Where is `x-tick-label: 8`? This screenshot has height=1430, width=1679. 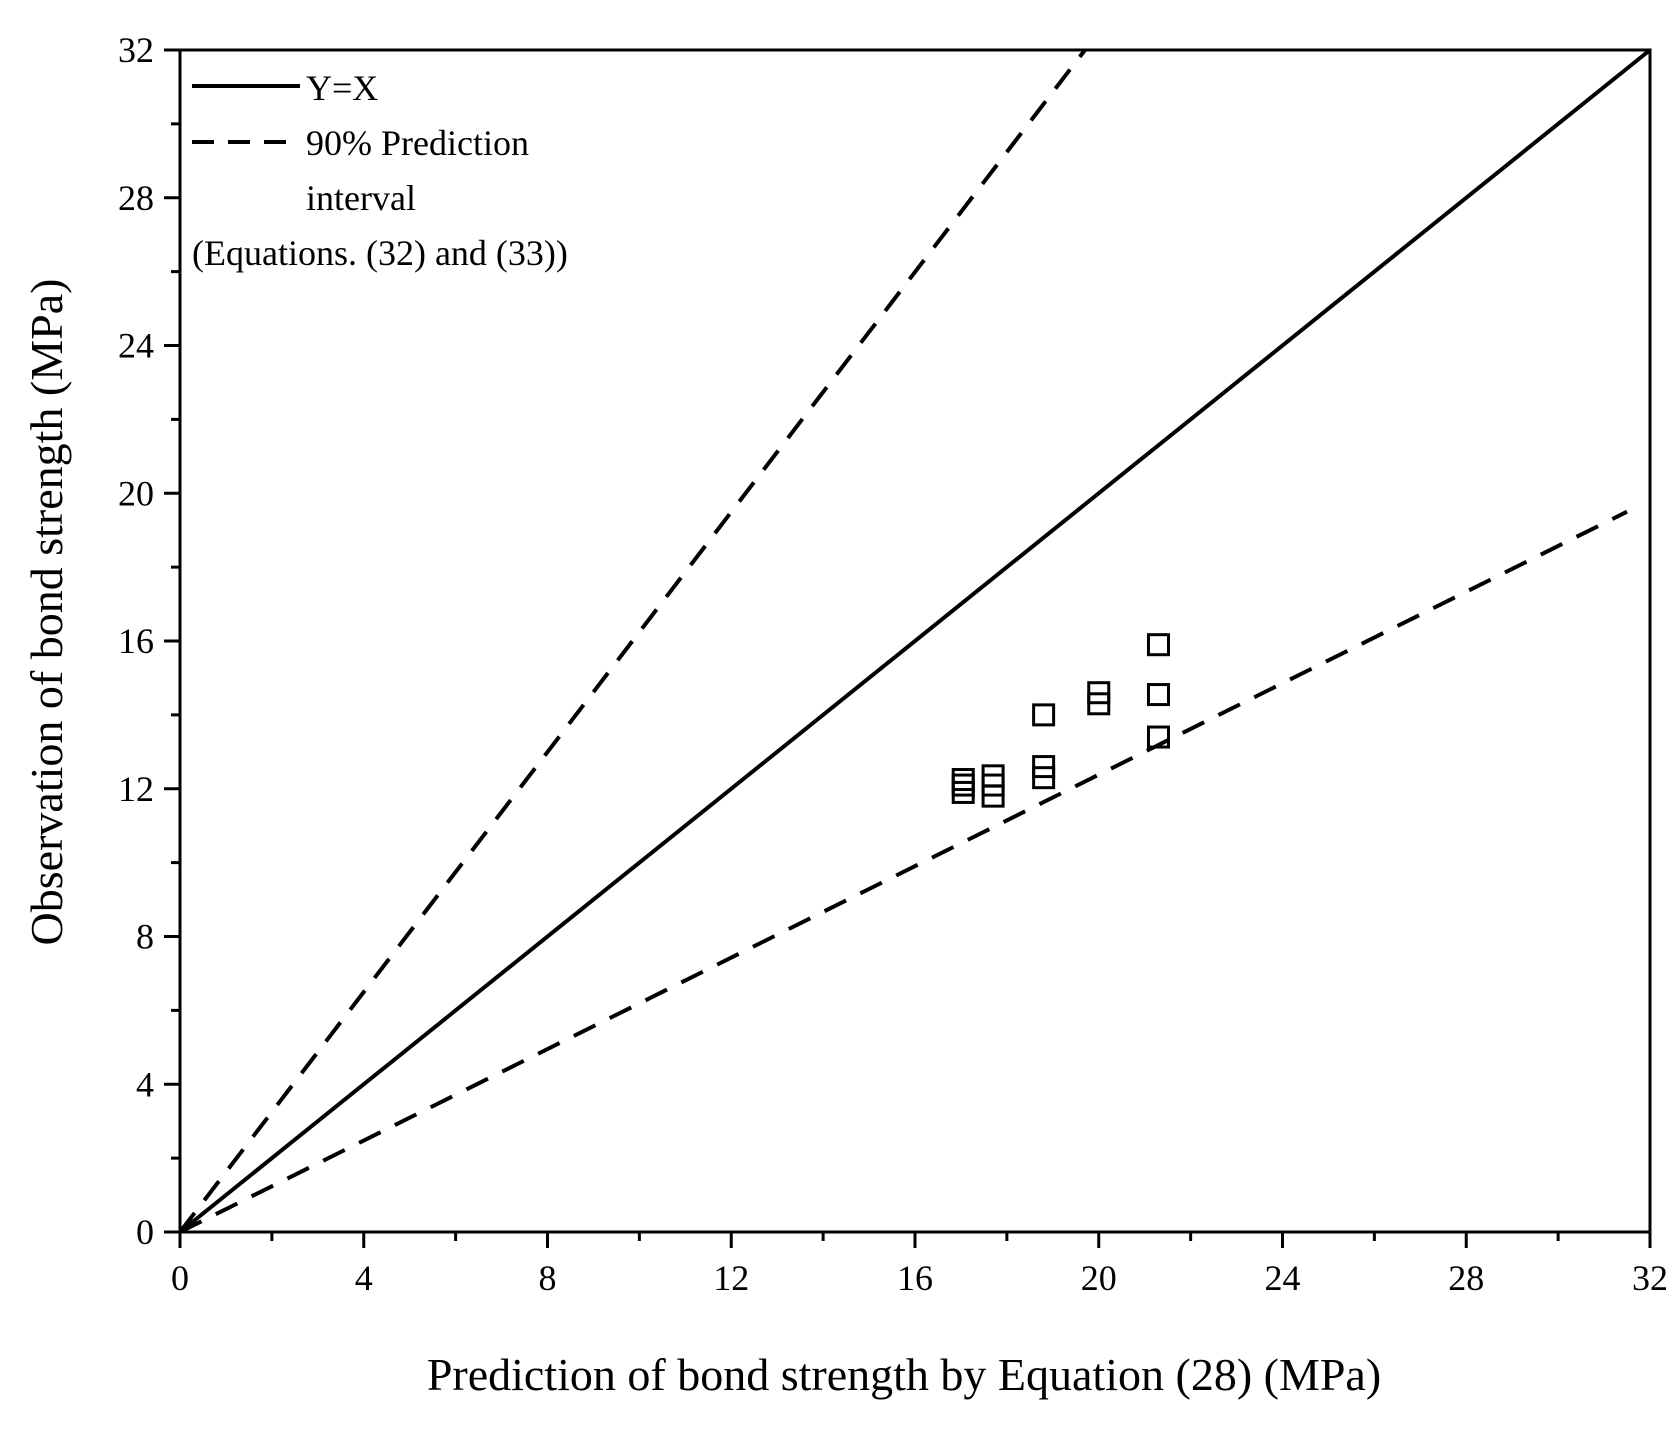 x-tick-label: 8 is located at coordinates (548, 1278).